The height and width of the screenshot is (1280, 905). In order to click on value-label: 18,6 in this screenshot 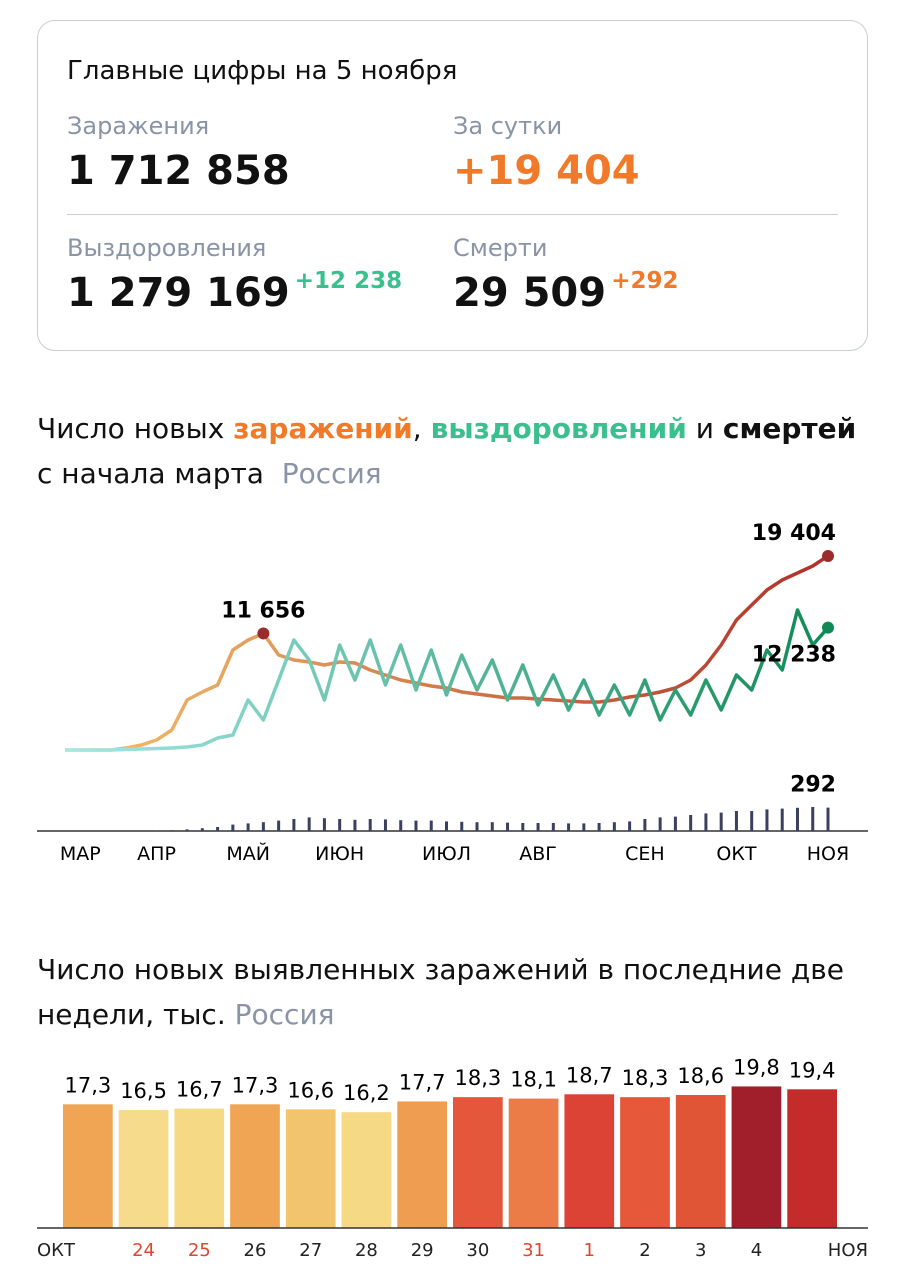, I will do `click(700, 1076)`.